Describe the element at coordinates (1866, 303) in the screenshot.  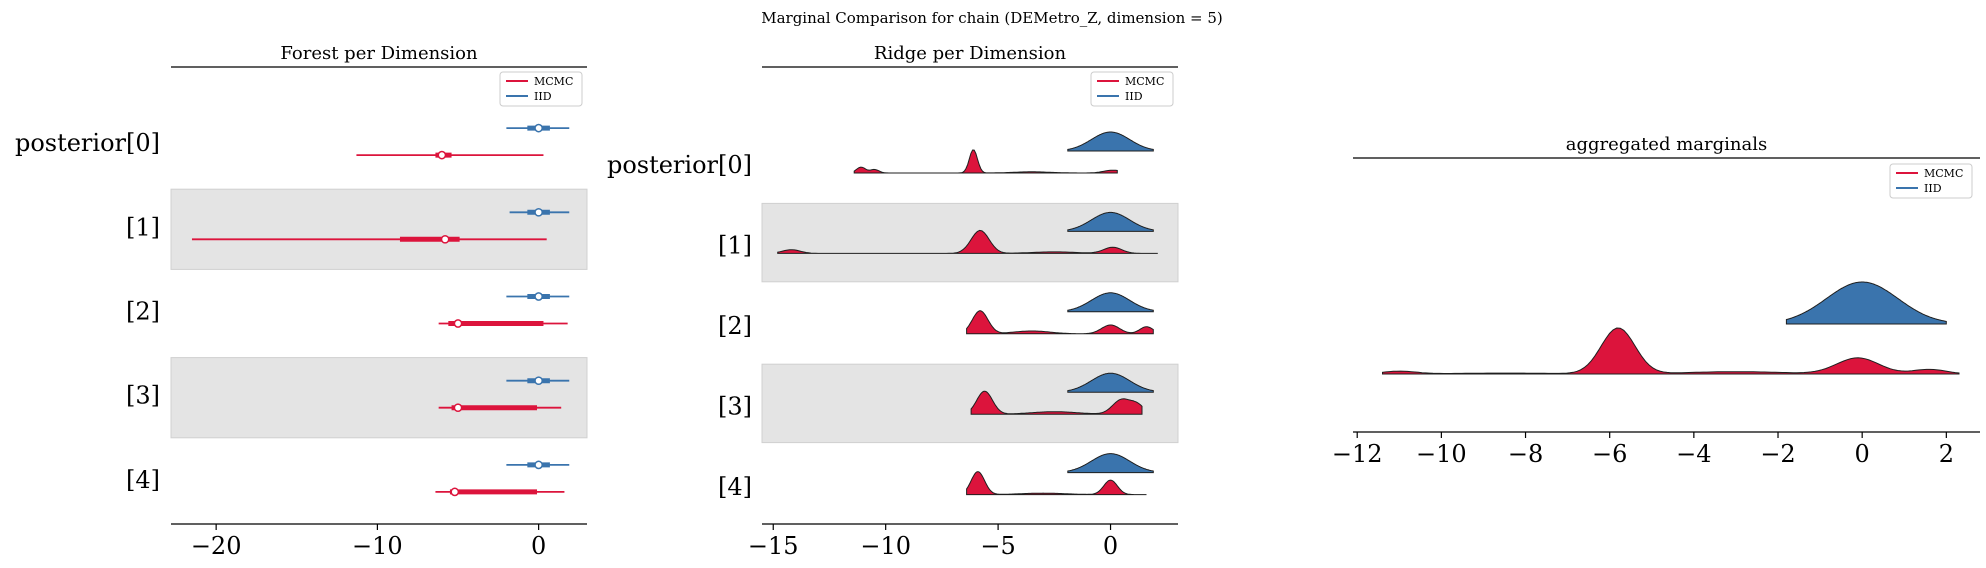
I see `aggregated-density-iid` at that location.